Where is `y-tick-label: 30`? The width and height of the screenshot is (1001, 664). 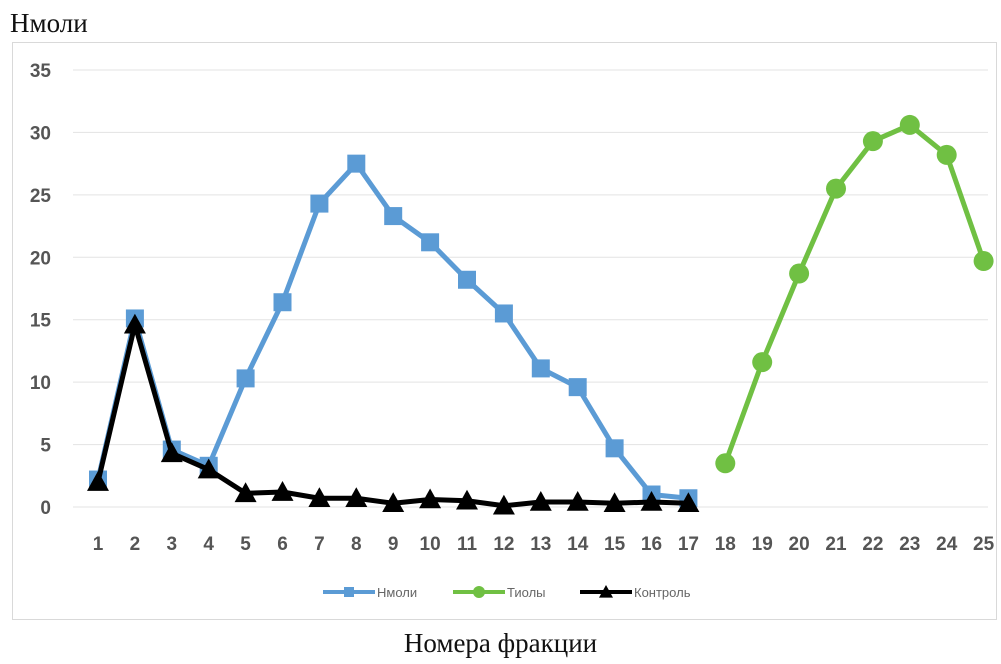 y-tick-label: 30 is located at coordinates (40, 133).